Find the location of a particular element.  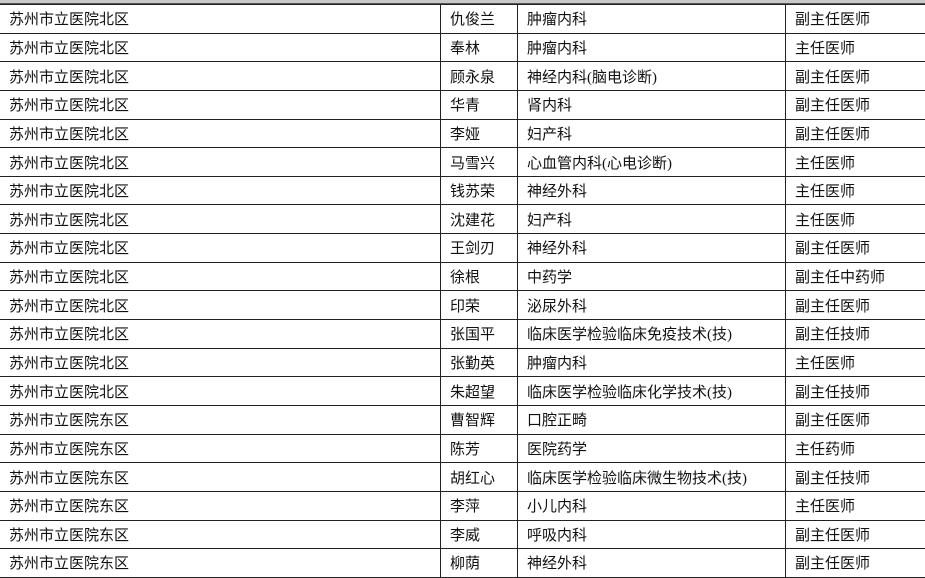

table-row: 苏州市立医院北区沈建花妇产科主任医师 is located at coordinates (462, 219).